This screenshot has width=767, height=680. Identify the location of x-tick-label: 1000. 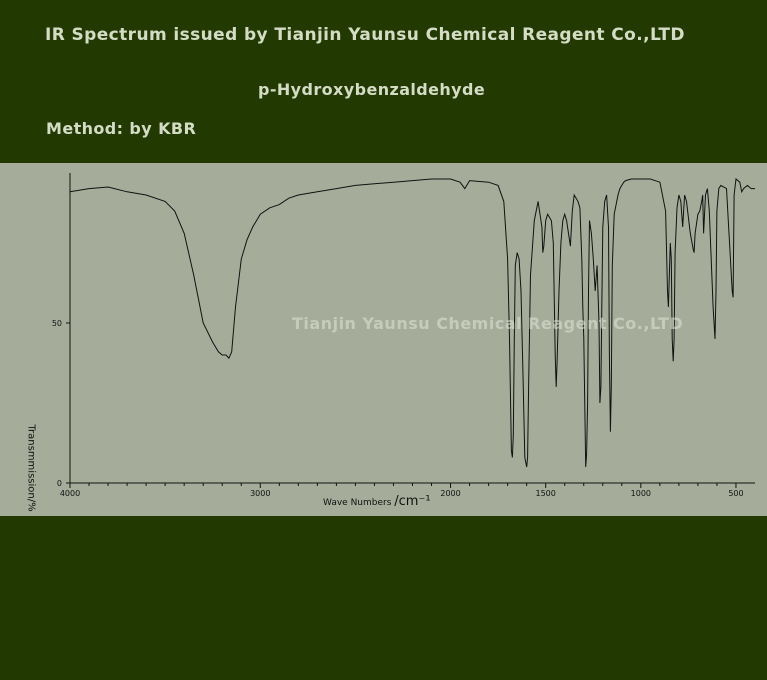
(641, 493).